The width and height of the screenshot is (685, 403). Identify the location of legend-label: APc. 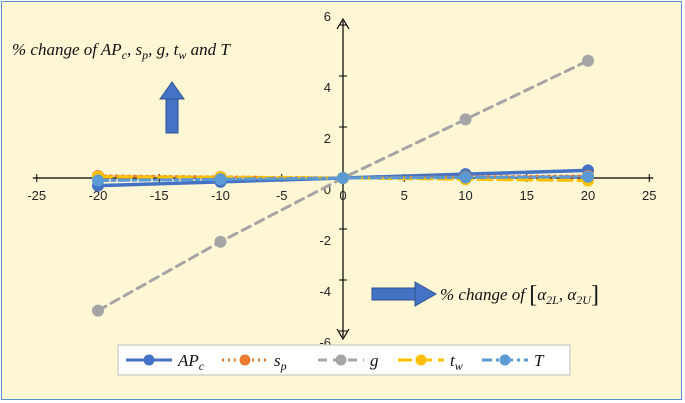
(191, 362).